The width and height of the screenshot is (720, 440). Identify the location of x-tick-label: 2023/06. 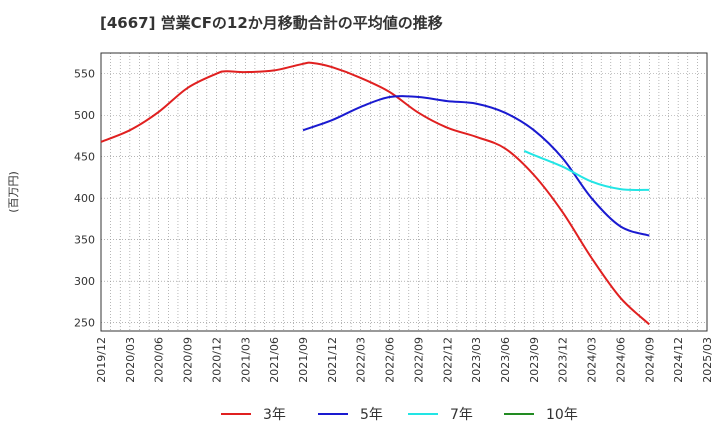
(505, 360).